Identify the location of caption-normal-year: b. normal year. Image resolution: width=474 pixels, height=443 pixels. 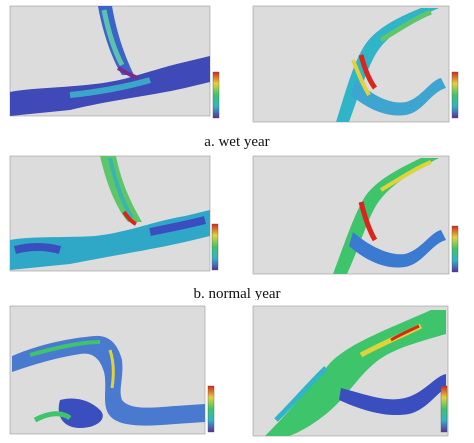
(237, 294).